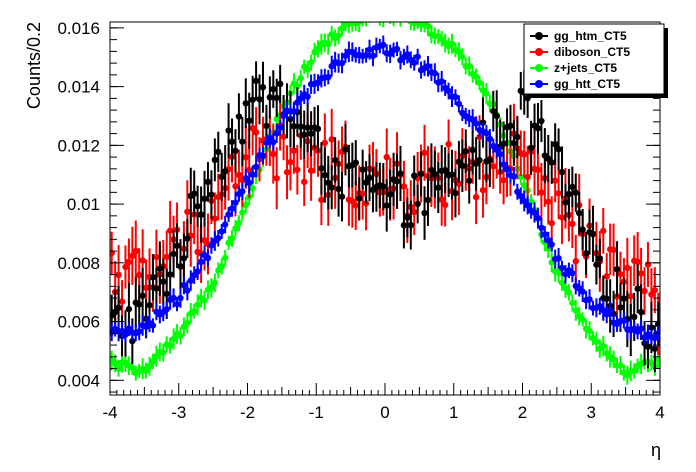 This screenshot has width=696, height=472. Describe the element at coordinates (656, 450) in the screenshot. I see `x-axis-title: η` at that location.